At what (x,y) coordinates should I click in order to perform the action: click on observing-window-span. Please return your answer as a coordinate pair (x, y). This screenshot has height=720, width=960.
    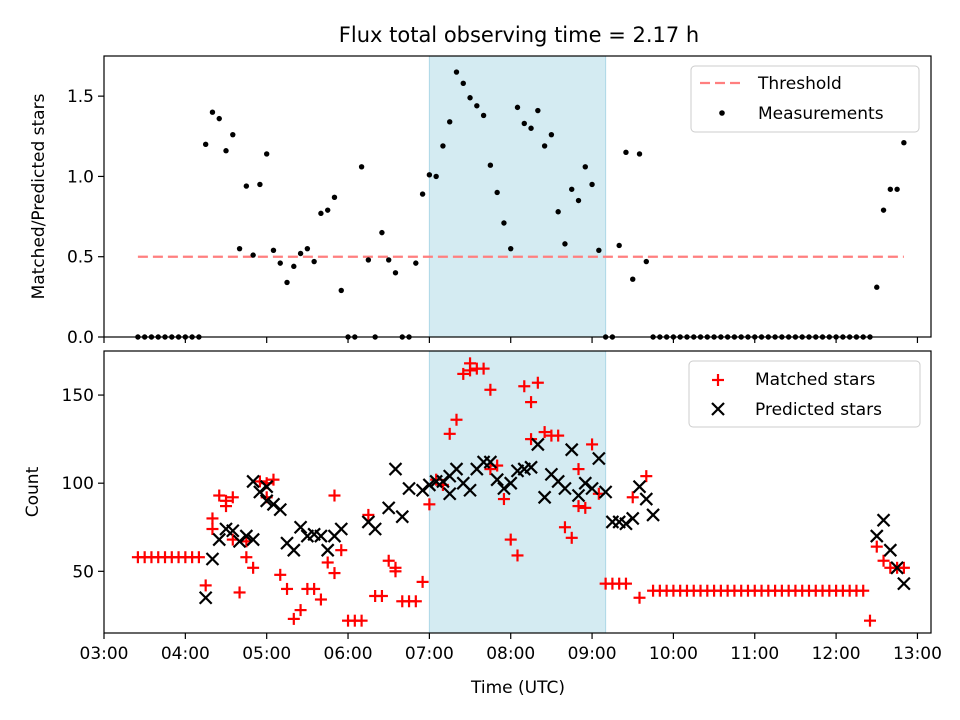
    Looking at the image, I should click on (517, 492).